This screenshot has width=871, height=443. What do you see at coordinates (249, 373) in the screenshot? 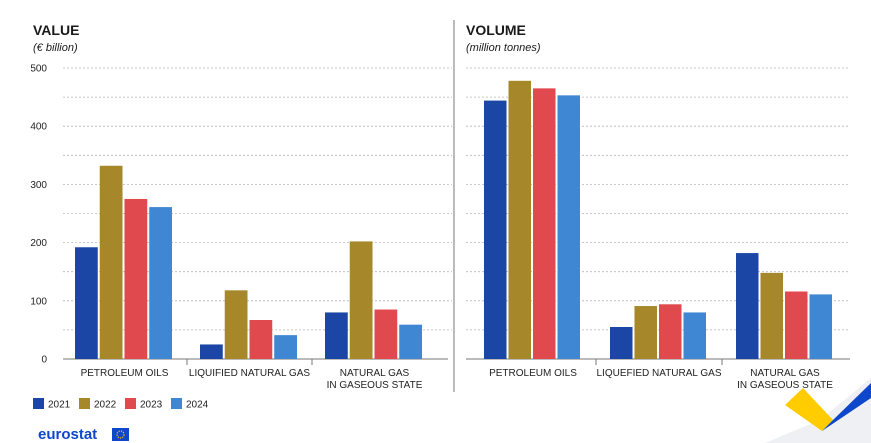
I see `category-label: LIQUIFIED NATURAL GAS` at bounding box center [249, 373].